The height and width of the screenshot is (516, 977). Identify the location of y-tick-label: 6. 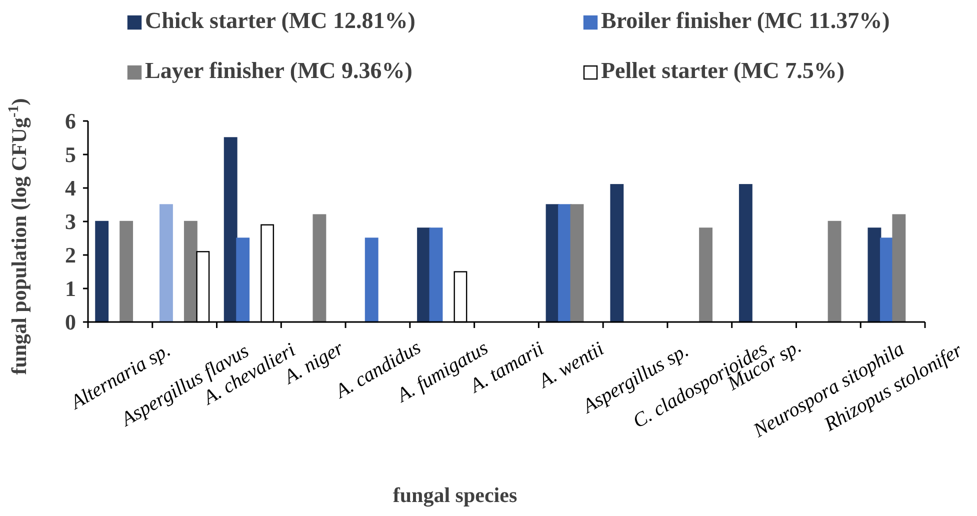
(70, 121).